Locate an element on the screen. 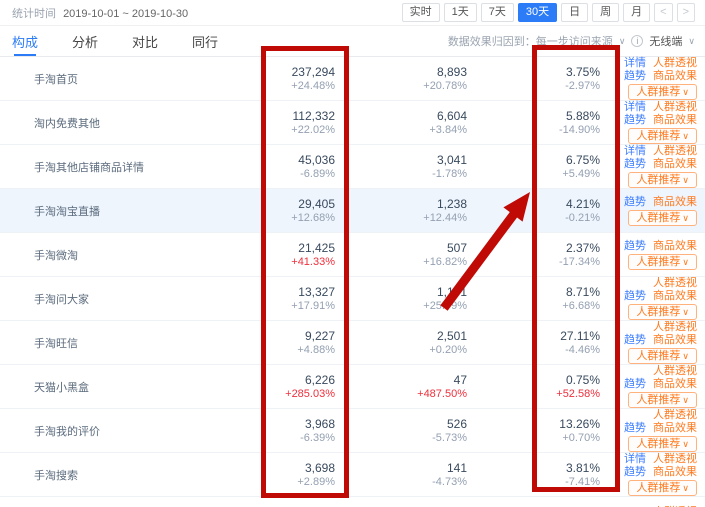 The height and width of the screenshot is (507, 705). visitors-value: 3,968 is located at coordinates (319, 423).